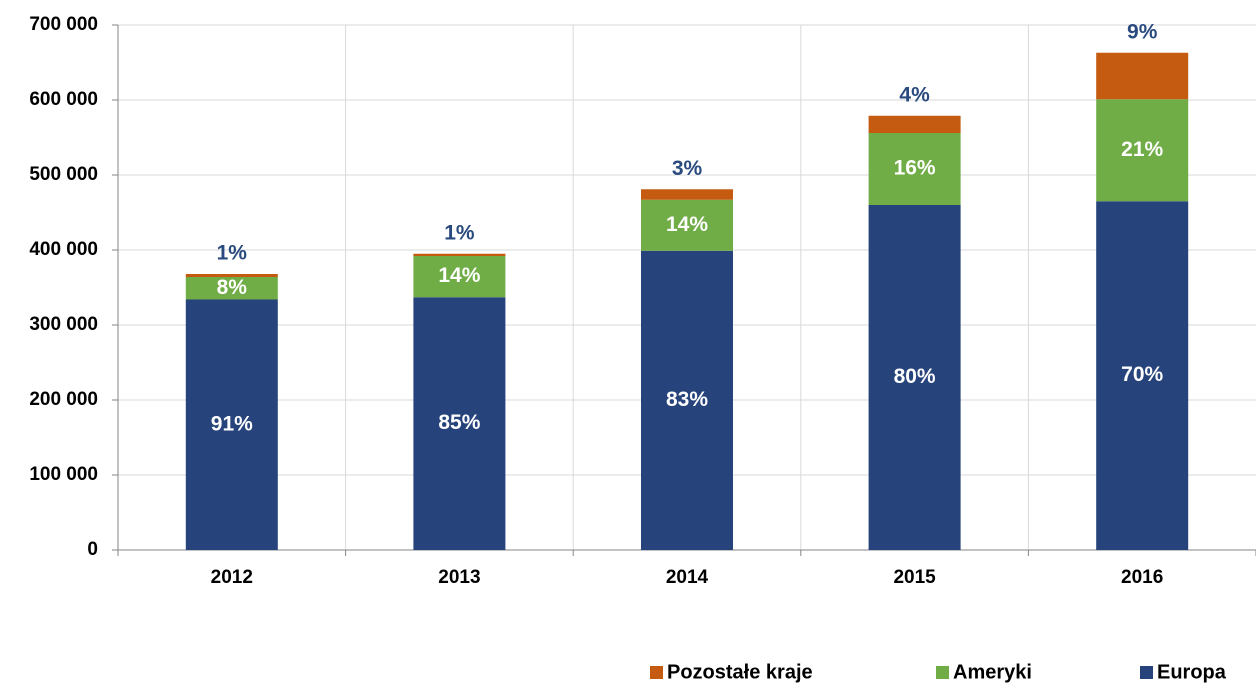  What do you see at coordinates (63, 324) in the screenshot?
I see `y-tick-label: 300 000` at bounding box center [63, 324].